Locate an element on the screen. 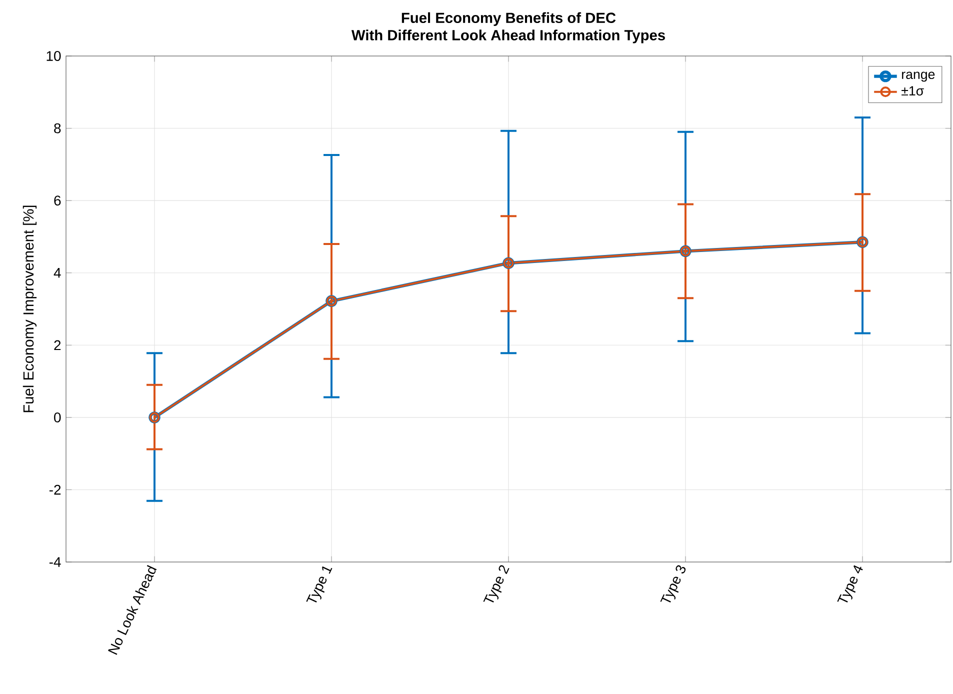 The image size is (953, 694). legend-label: range is located at coordinates (918, 77).